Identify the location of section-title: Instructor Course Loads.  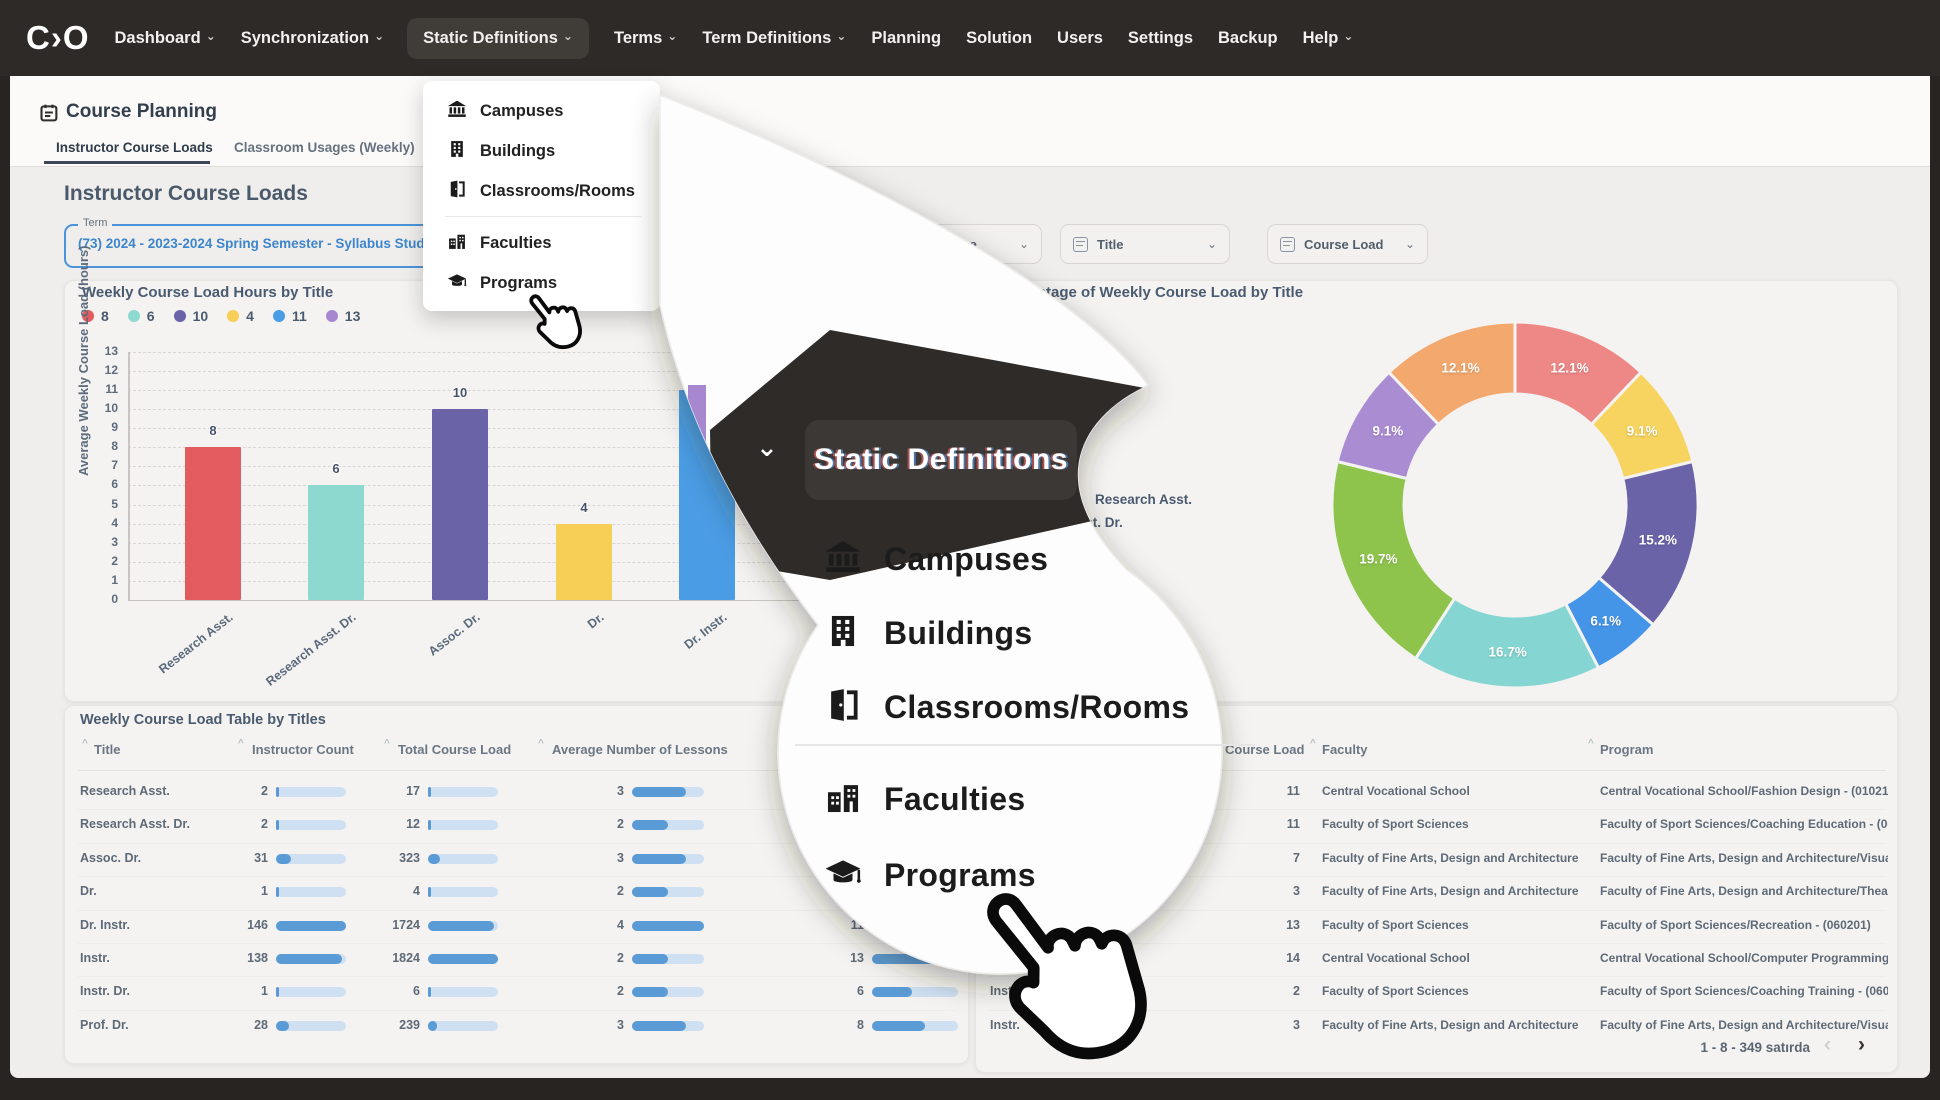
(186, 193).